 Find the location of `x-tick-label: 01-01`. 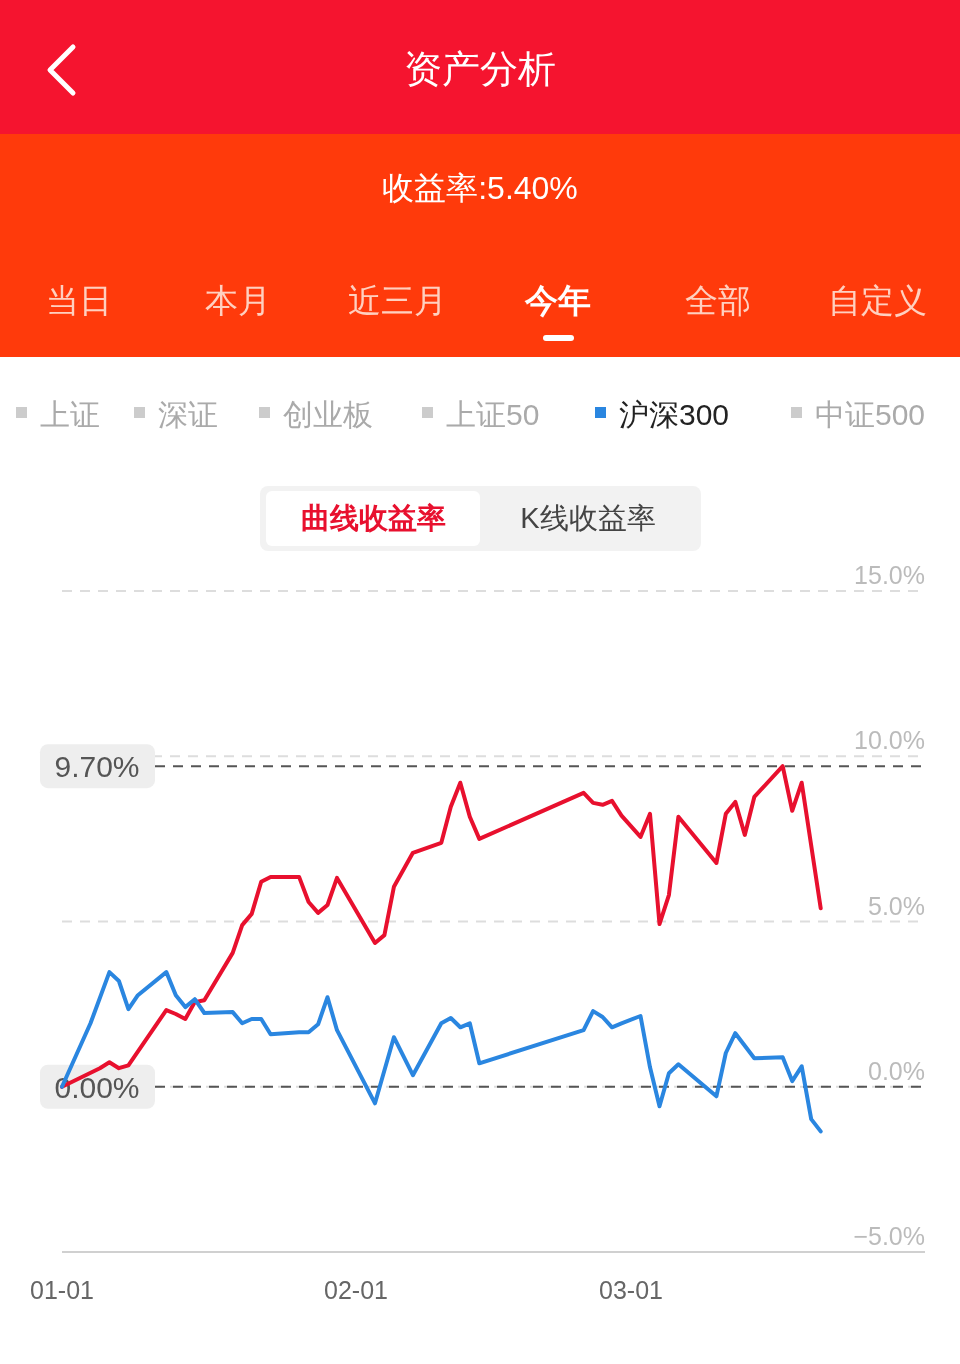

x-tick-label: 01-01 is located at coordinates (62, 1290).